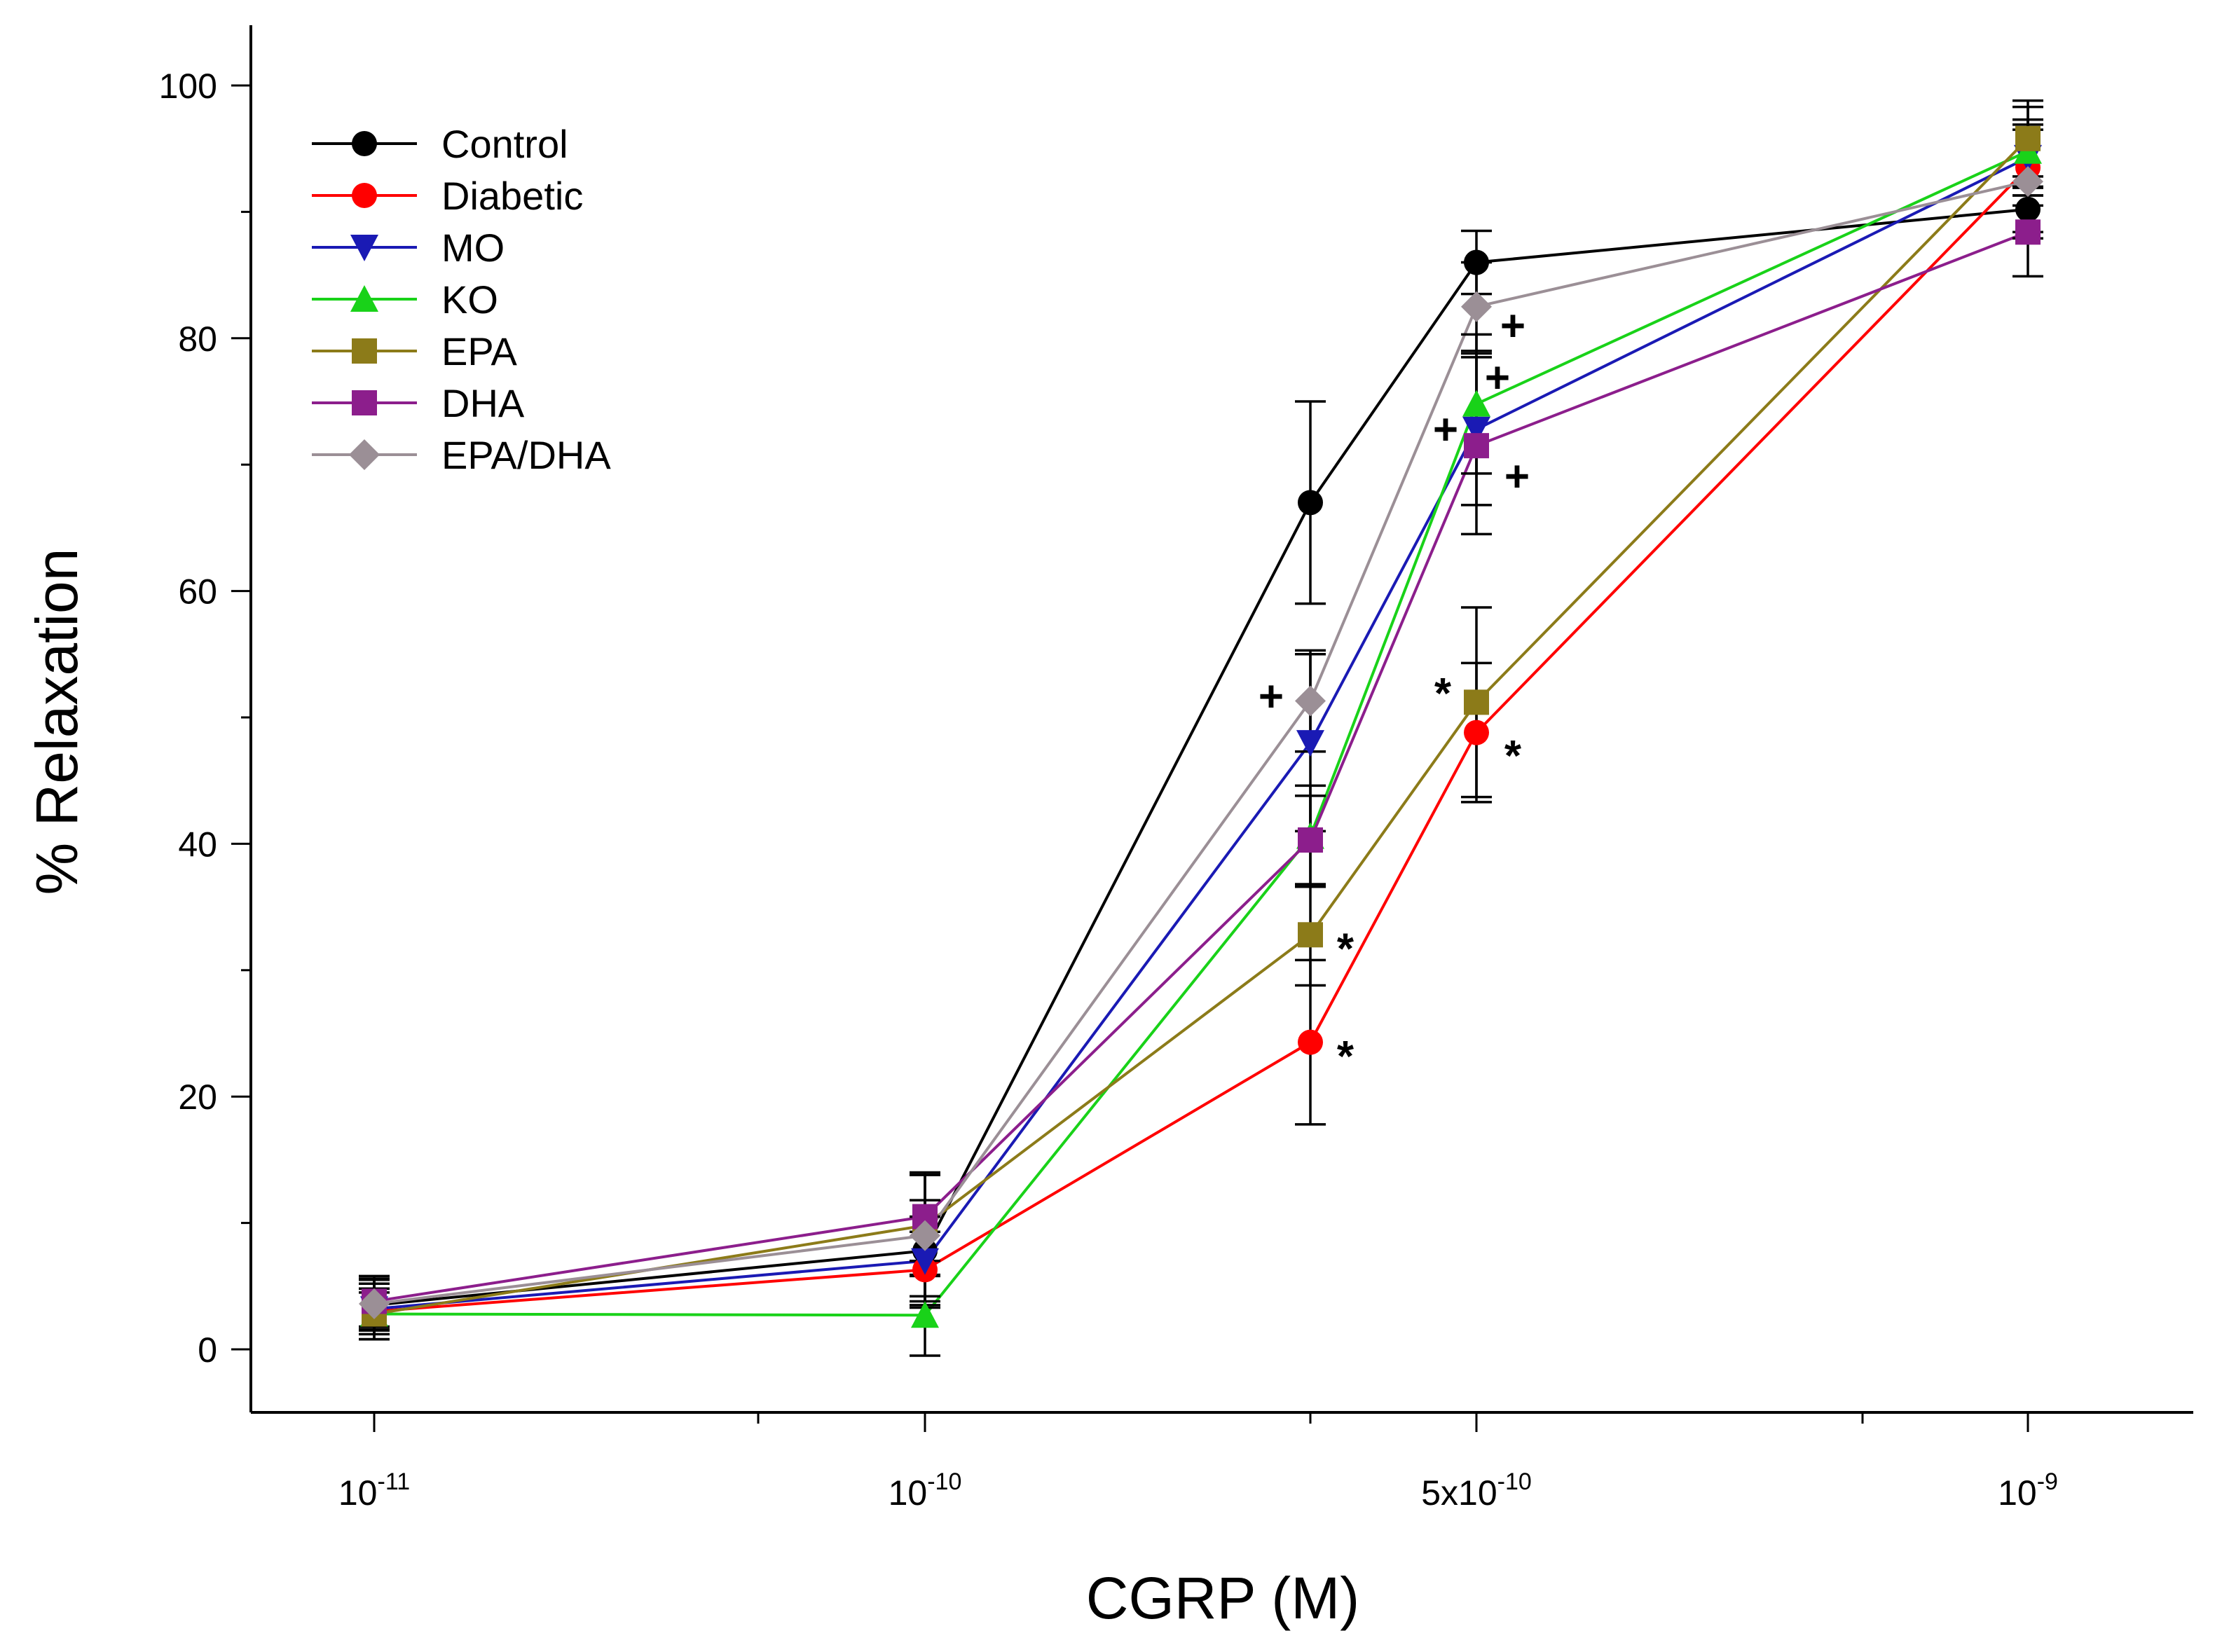 Image resolution: width=2215 pixels, height=1652 pixels. Describe the element at coordinates (364, 454) in the screenshot. I see `legend-marker-epa-dha` at that location.